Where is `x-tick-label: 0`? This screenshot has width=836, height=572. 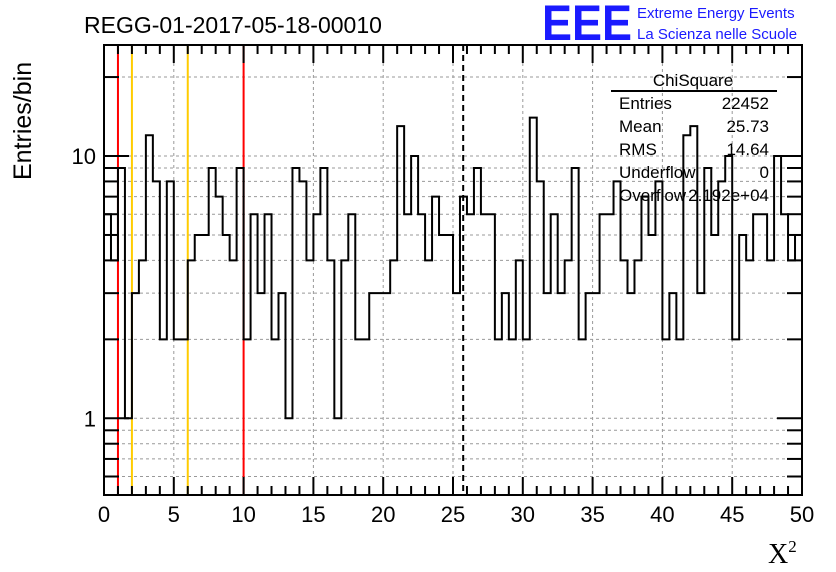
x-tick-label: 0 is located at coordinates (104, 514).